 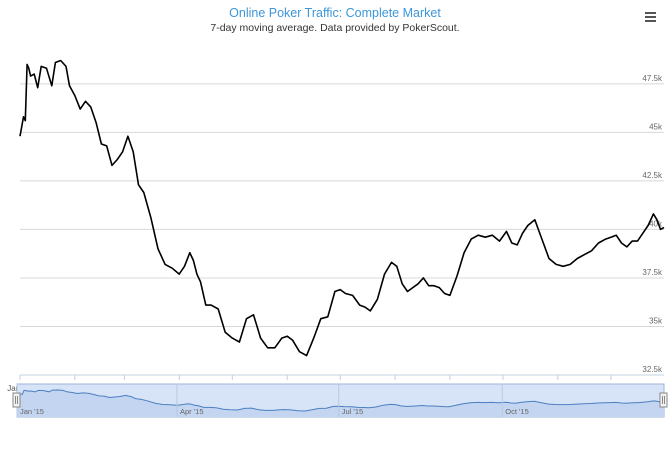 I want to click on y-tick-label: 35k, so click(x=656, y=320).